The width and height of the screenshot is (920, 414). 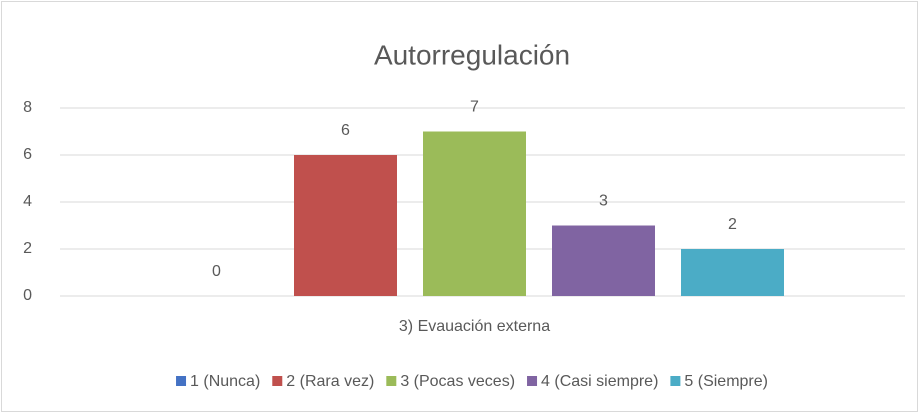 What do you see at coordinates (474, 107) in the screenshot?
I see `data-label: 7` at bounding box center [474, 107].